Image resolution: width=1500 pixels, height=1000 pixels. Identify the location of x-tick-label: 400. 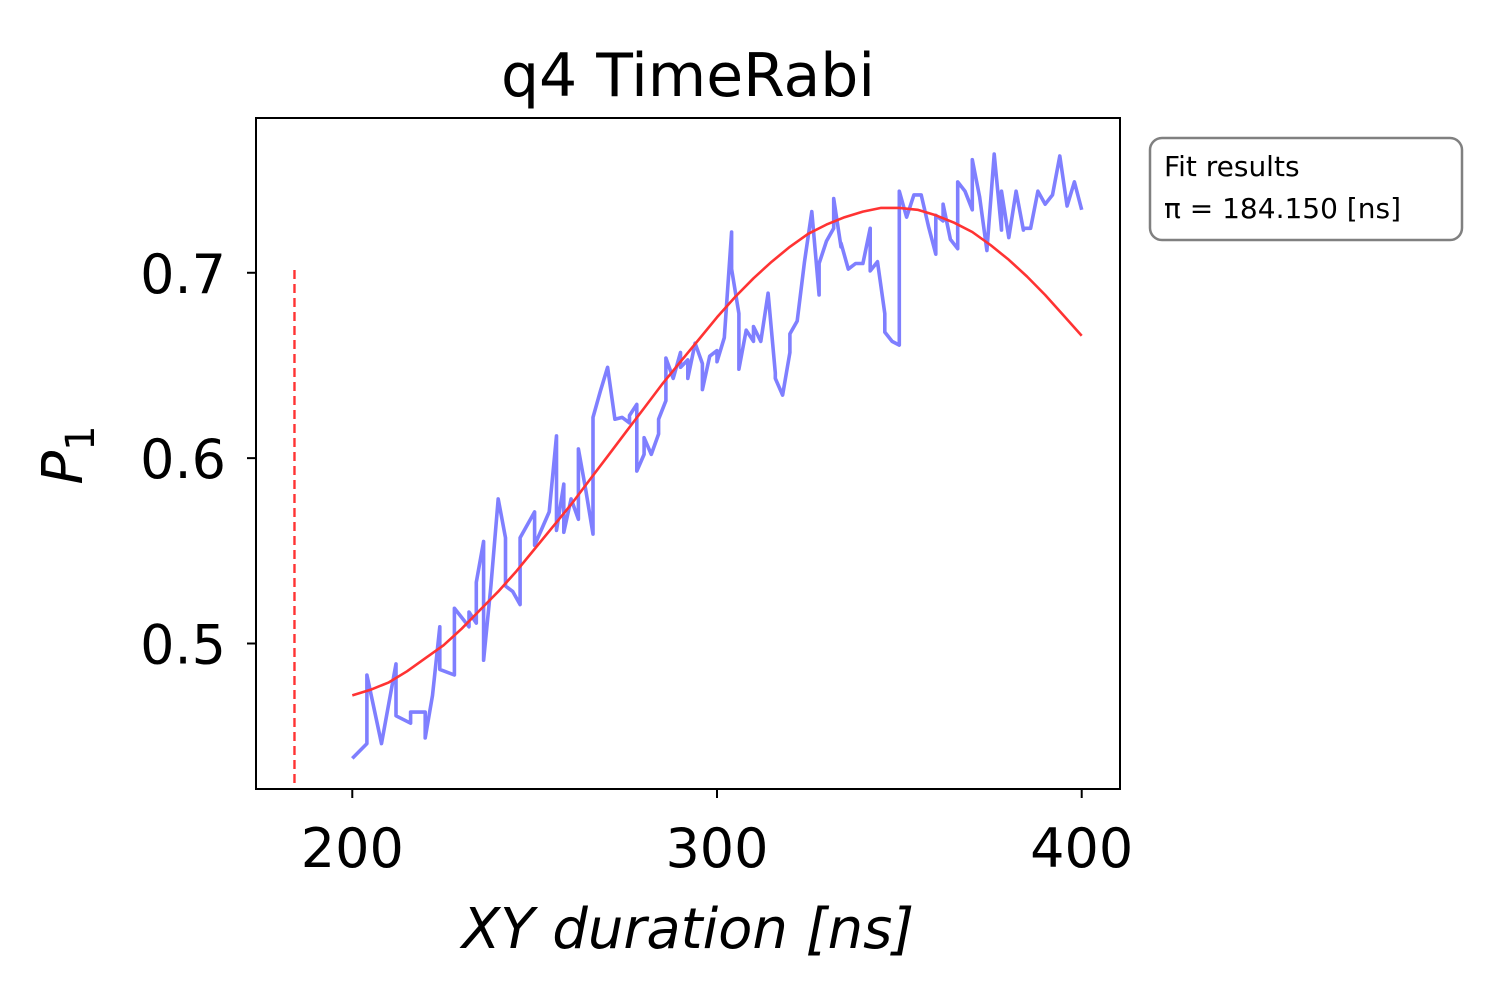
(1081, 848).